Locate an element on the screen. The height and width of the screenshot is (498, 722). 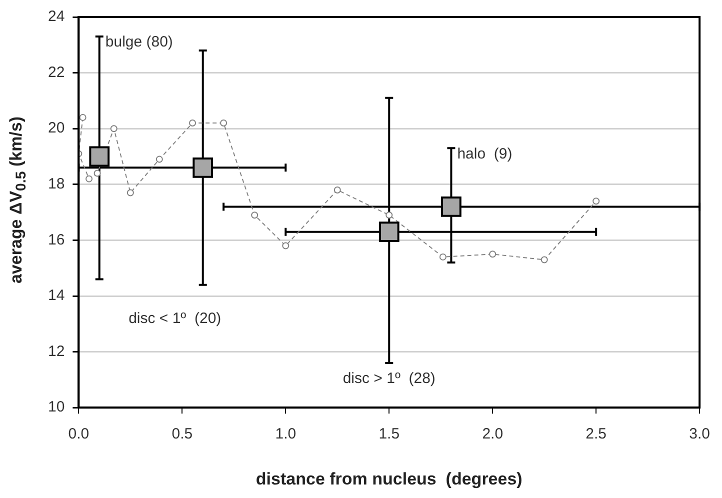
y-tick-label: 20 is located at coordinates (56, 128).